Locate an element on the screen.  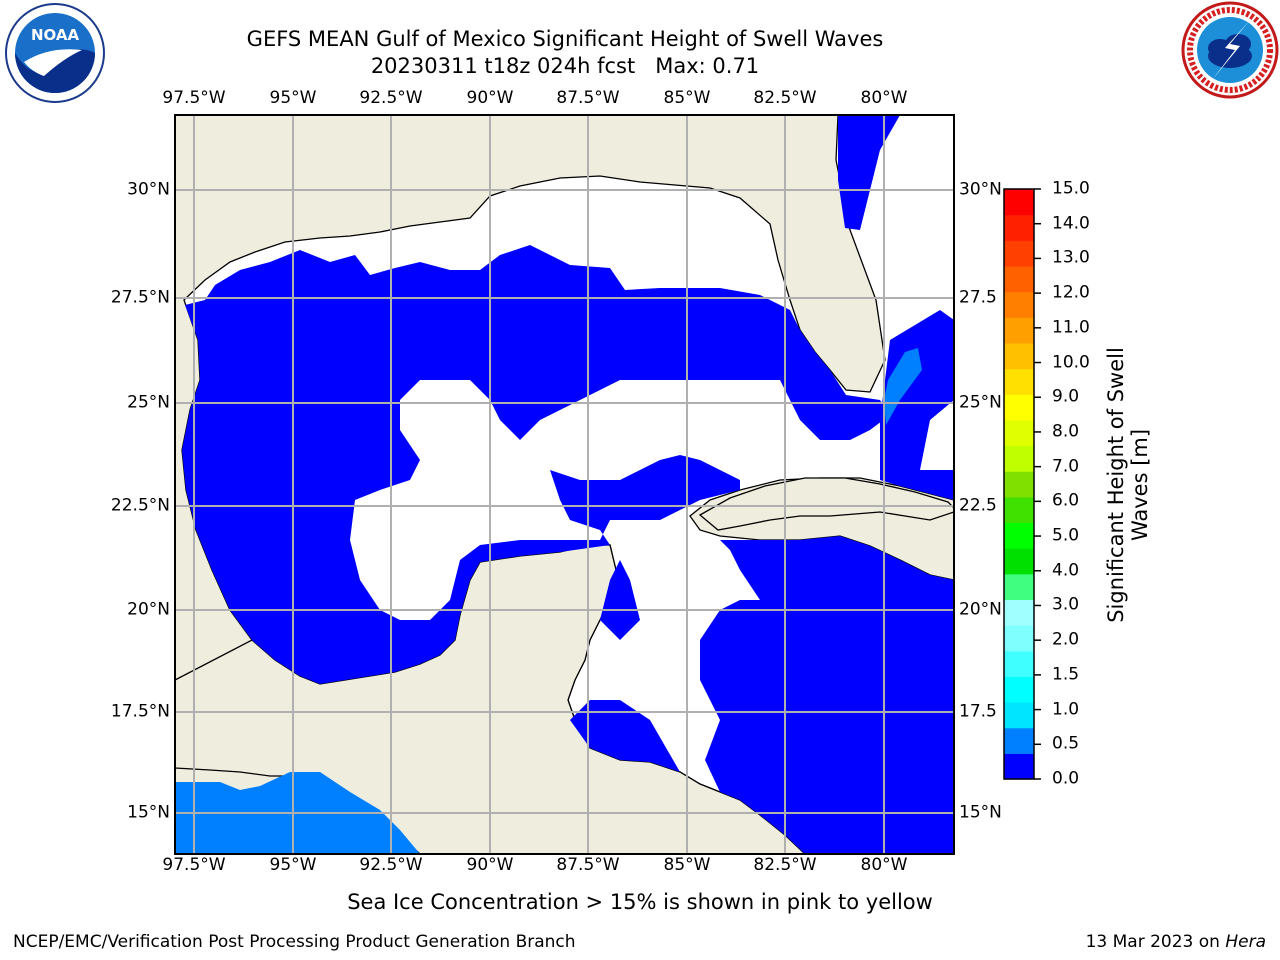
colorbar-tick-label: 10.0 is located at coordinates (1071, 362).